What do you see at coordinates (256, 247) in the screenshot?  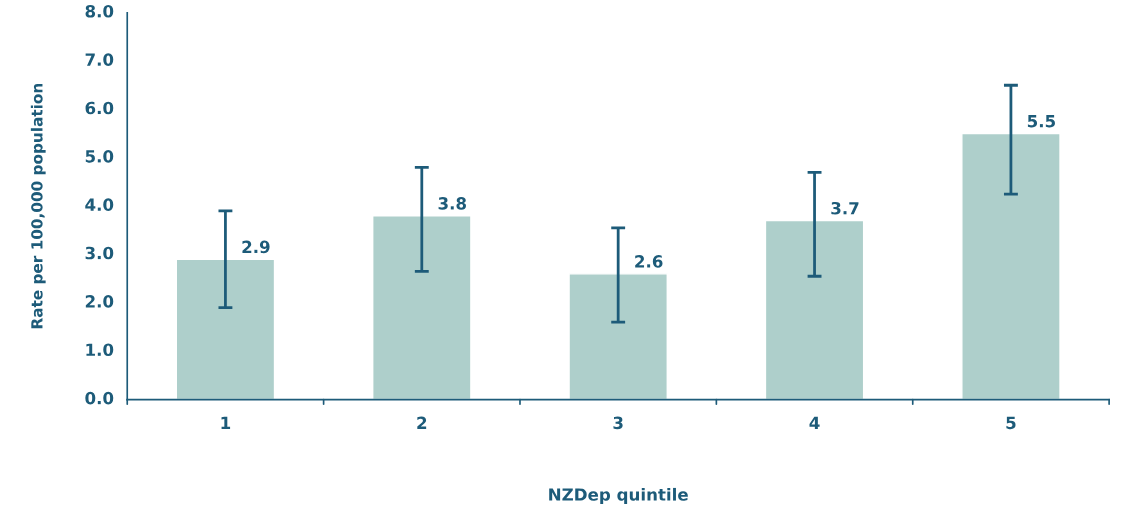 I see `data-label: 2.9` at bounding box center [256, 247].